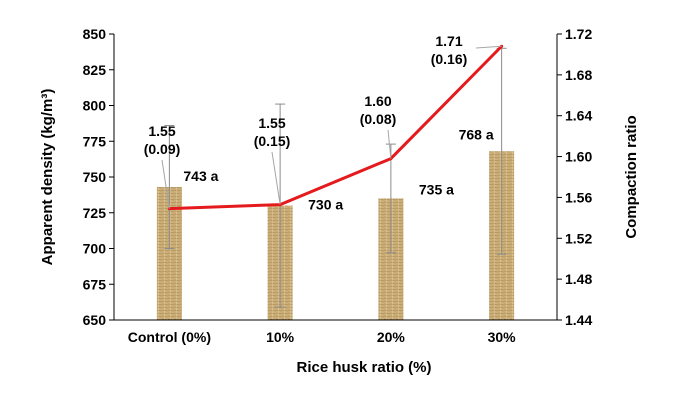 The height and width of the screenshot is (403, 685). What do you see at coordinates (162, 149) in the screenshot?
I see `line-sd-label: (0.09)` at bounding box center [162, 149].